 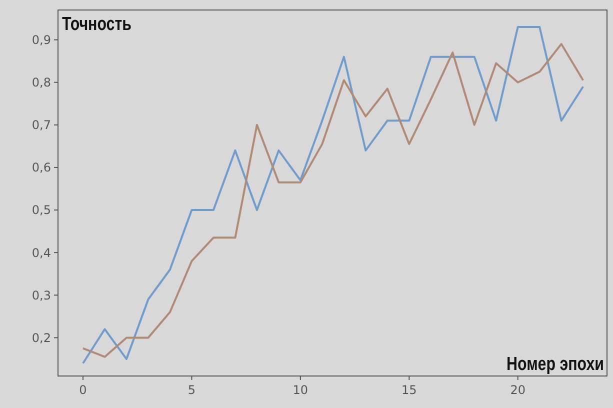 What do you see at coordinates (41, 337) in the screenshot?
I see `y-tick-label: 0,2` at bounding box center [41, 337].